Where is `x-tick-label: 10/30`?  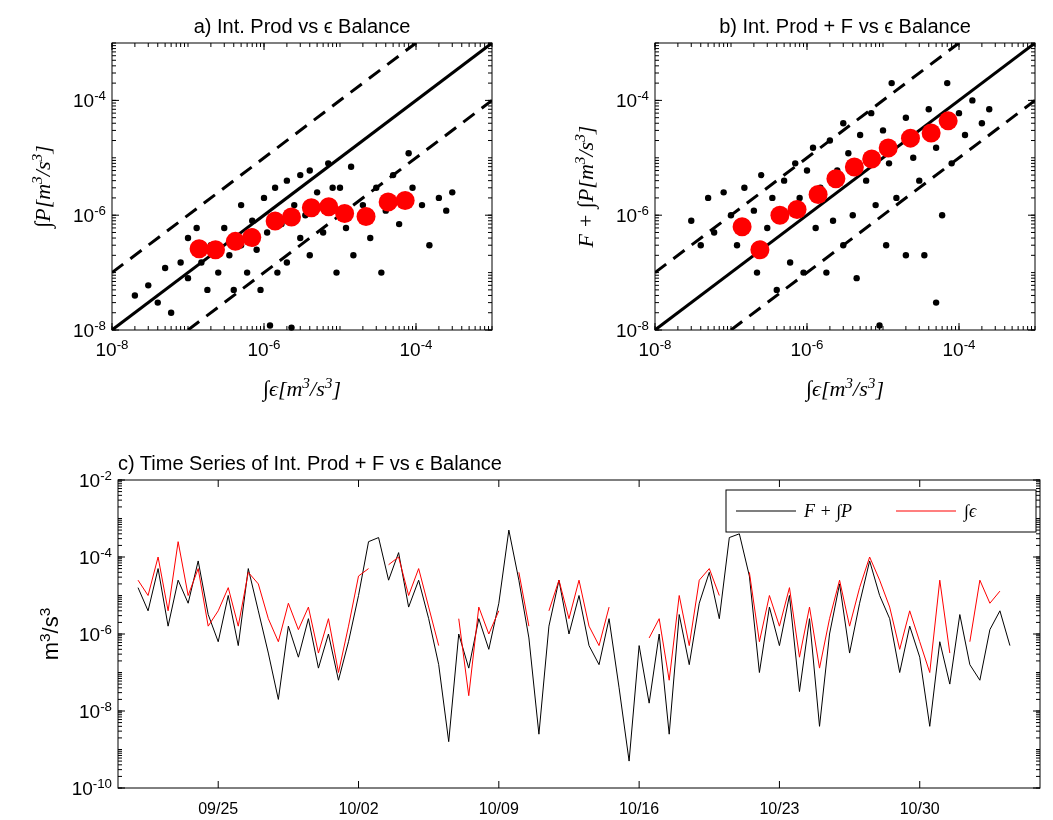
x-tick-label: 10/30 is located at coordinates (919, 808).